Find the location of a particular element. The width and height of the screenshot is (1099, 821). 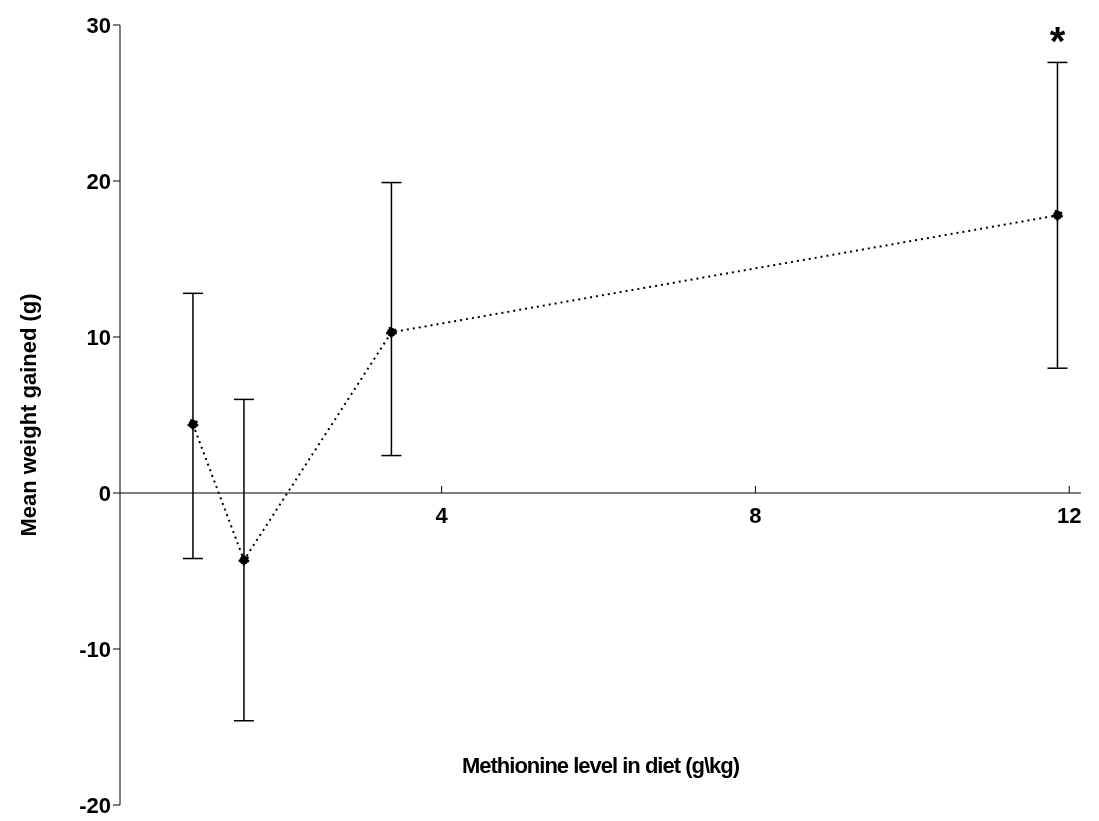

x-tick-label: 8 is located at coordinates (755, 515).